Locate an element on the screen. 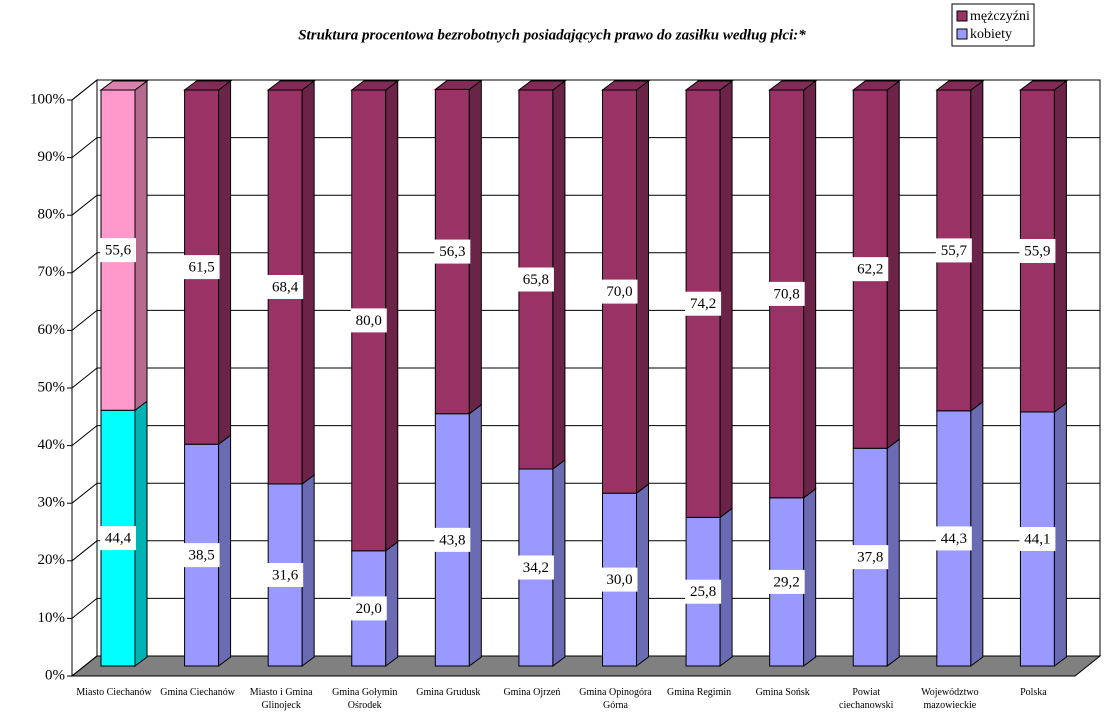 The width and height of the screenshot is (1106, 728). x-tick-label: Miasto i Gmina Glinojeck is located at coordinates (281, 699).